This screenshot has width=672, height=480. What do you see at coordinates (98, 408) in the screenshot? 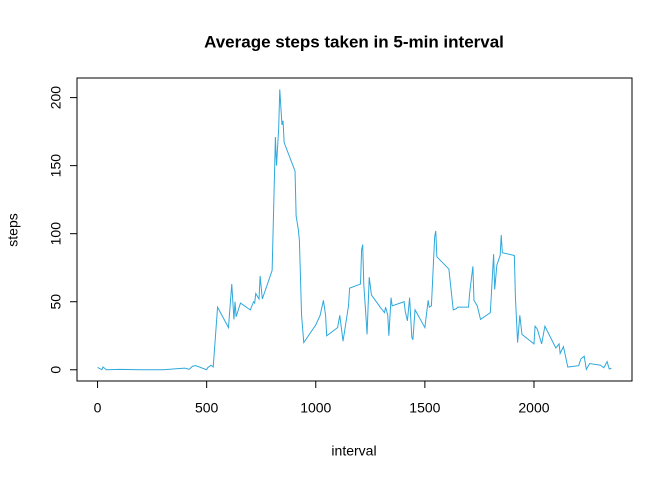
I see `x-tick-label: 0` at bounding box center [98, 408].